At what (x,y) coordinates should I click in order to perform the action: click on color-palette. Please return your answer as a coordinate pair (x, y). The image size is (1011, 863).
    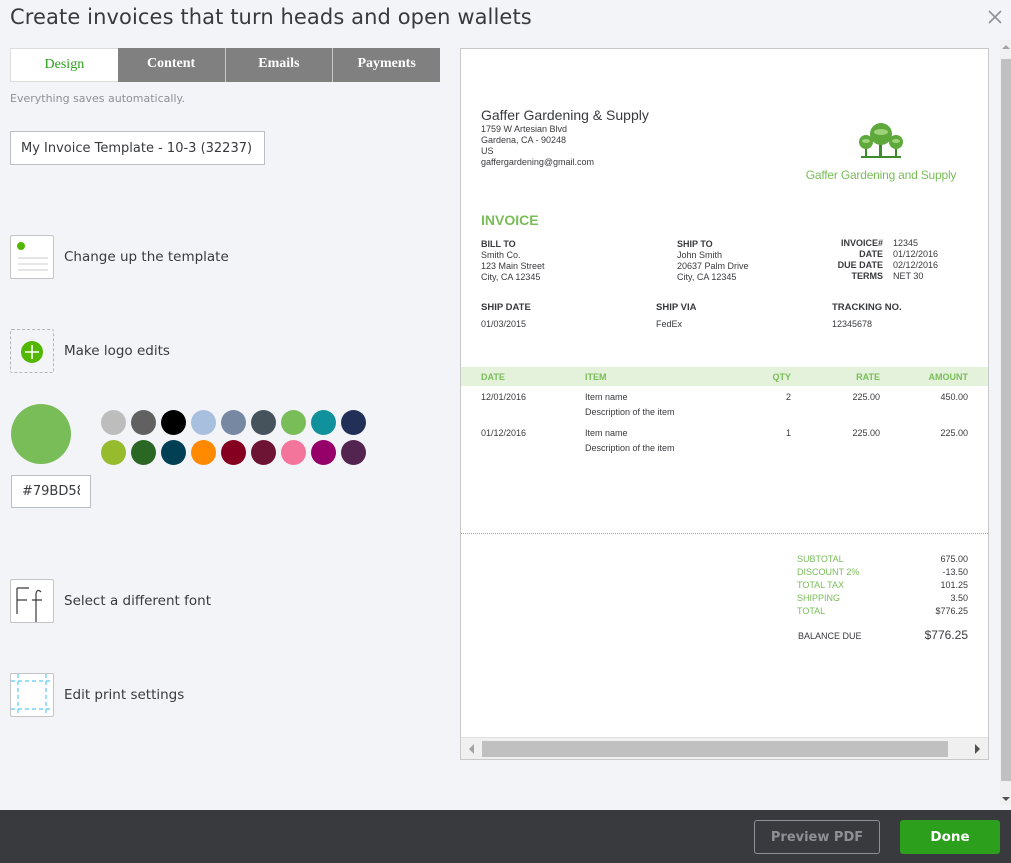
    Looking at the image, I should click on (236, 437).